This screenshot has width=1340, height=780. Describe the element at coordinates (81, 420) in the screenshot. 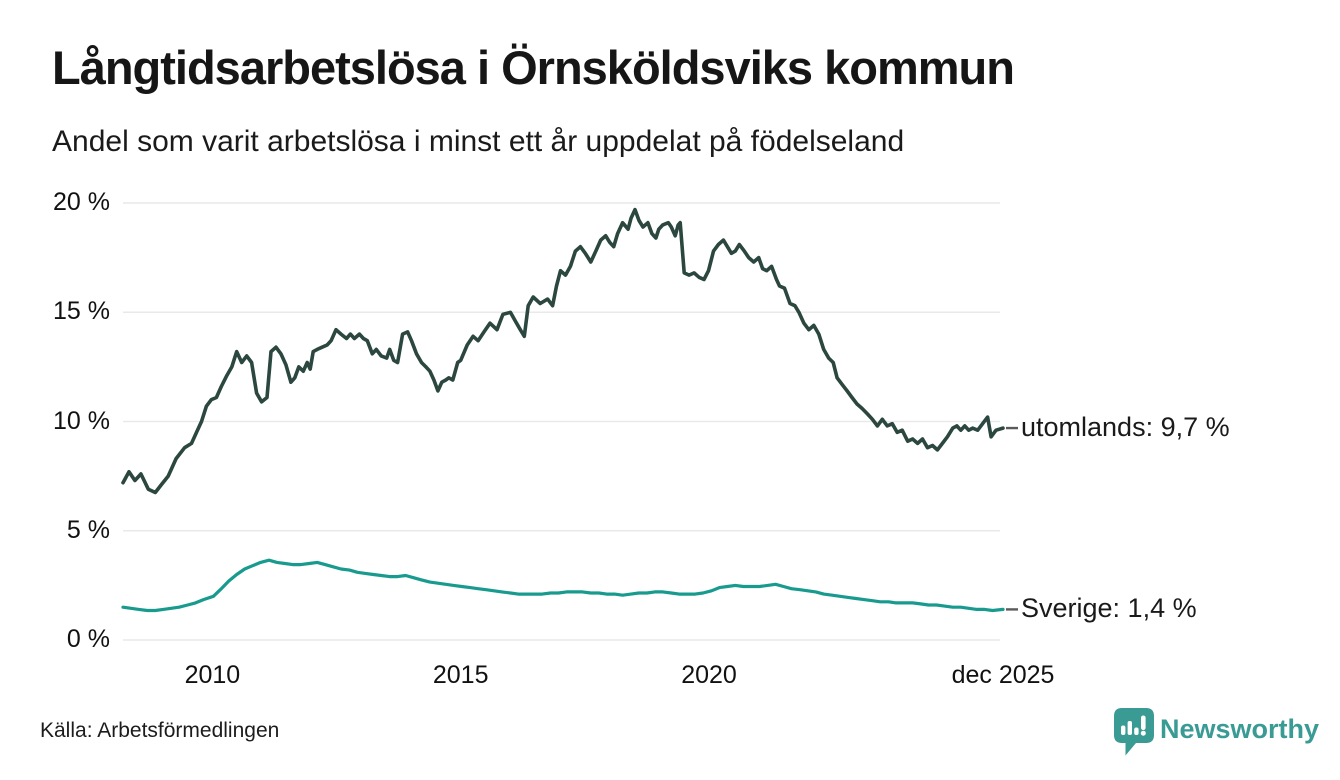

I see `y-axis-label-10: 10 %` at that location.